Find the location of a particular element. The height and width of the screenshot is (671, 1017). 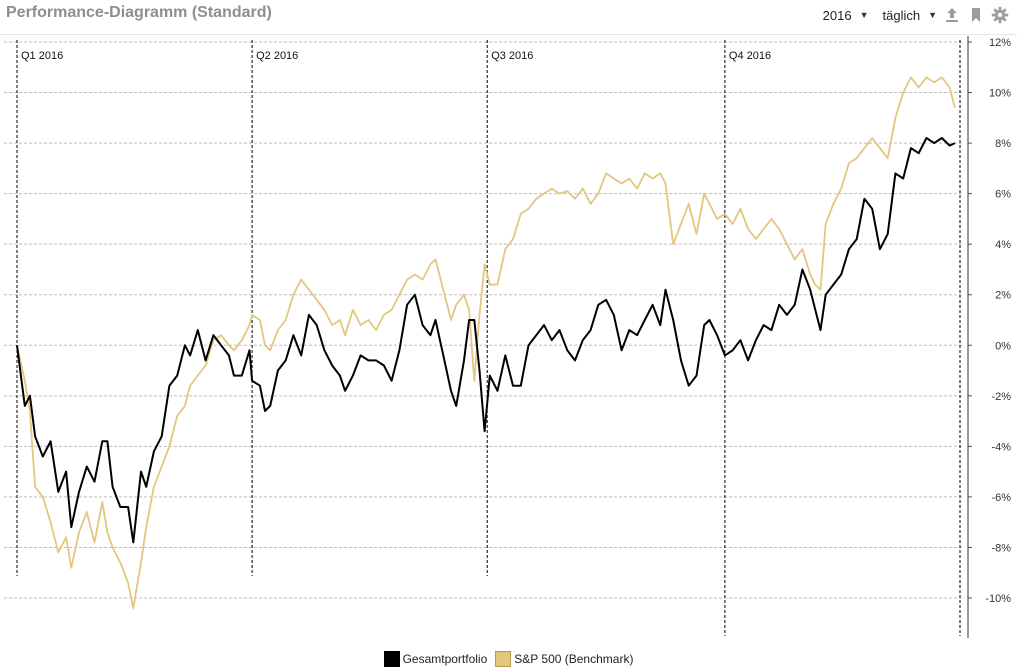

chart-legend: Gesamtportfolio S&P 500 (Benchmark) is located at coordinates (508, 659).